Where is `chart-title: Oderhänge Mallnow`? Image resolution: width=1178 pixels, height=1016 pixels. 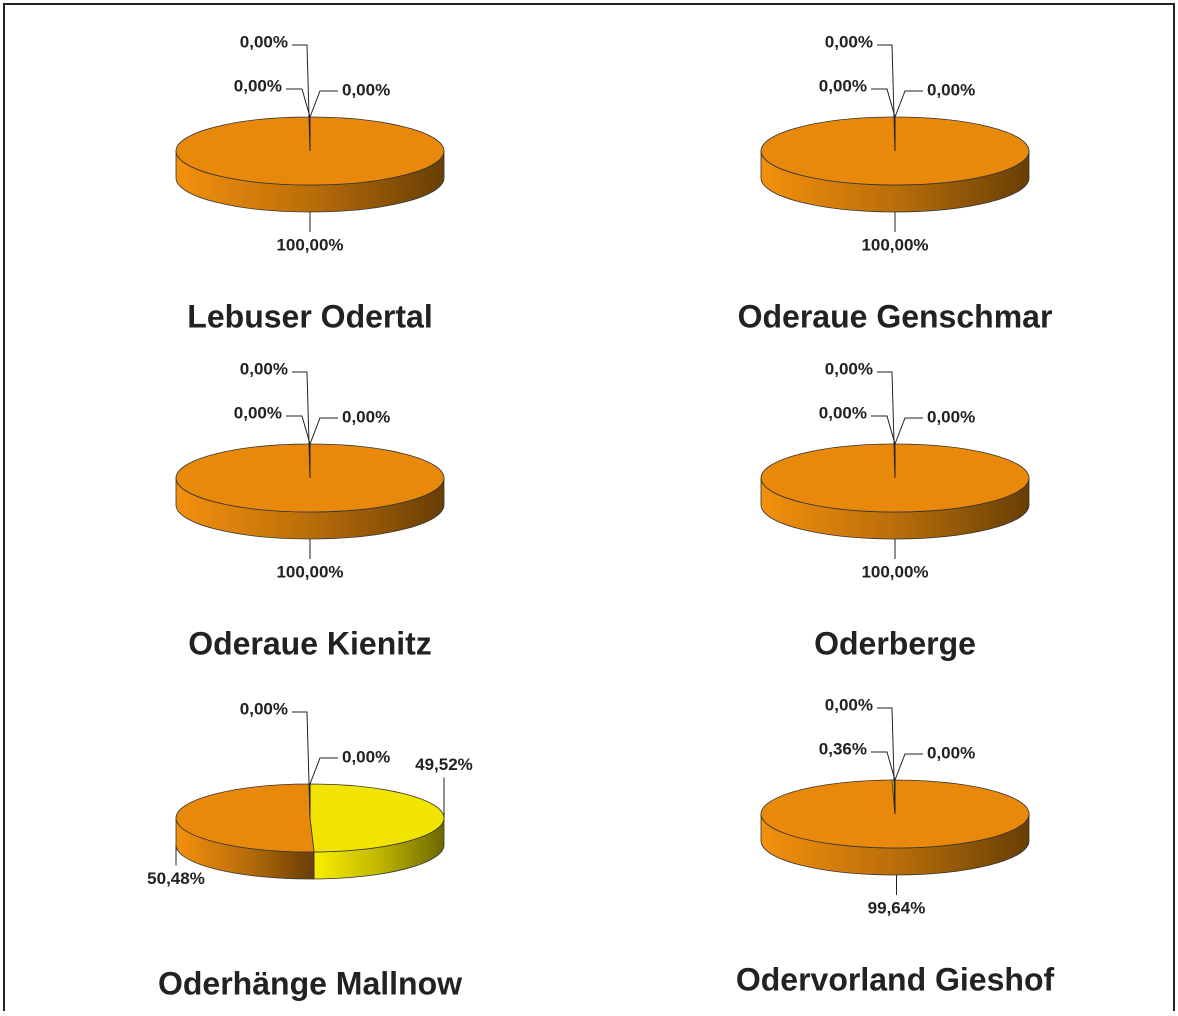
chart-title: Oderhänge Mallnow is located at coordinates (310, 983).